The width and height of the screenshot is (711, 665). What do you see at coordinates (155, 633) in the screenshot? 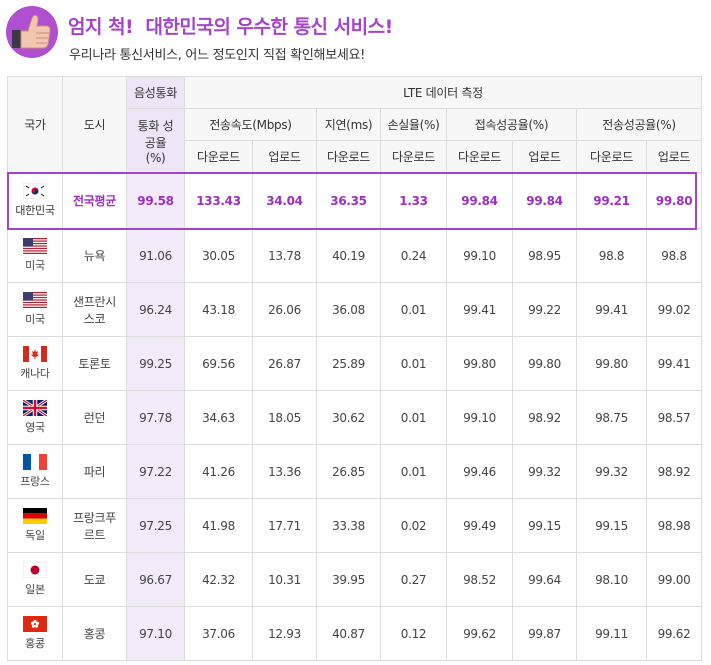
I see `voice-cell: 97.10` at bounding box center [155, 633].